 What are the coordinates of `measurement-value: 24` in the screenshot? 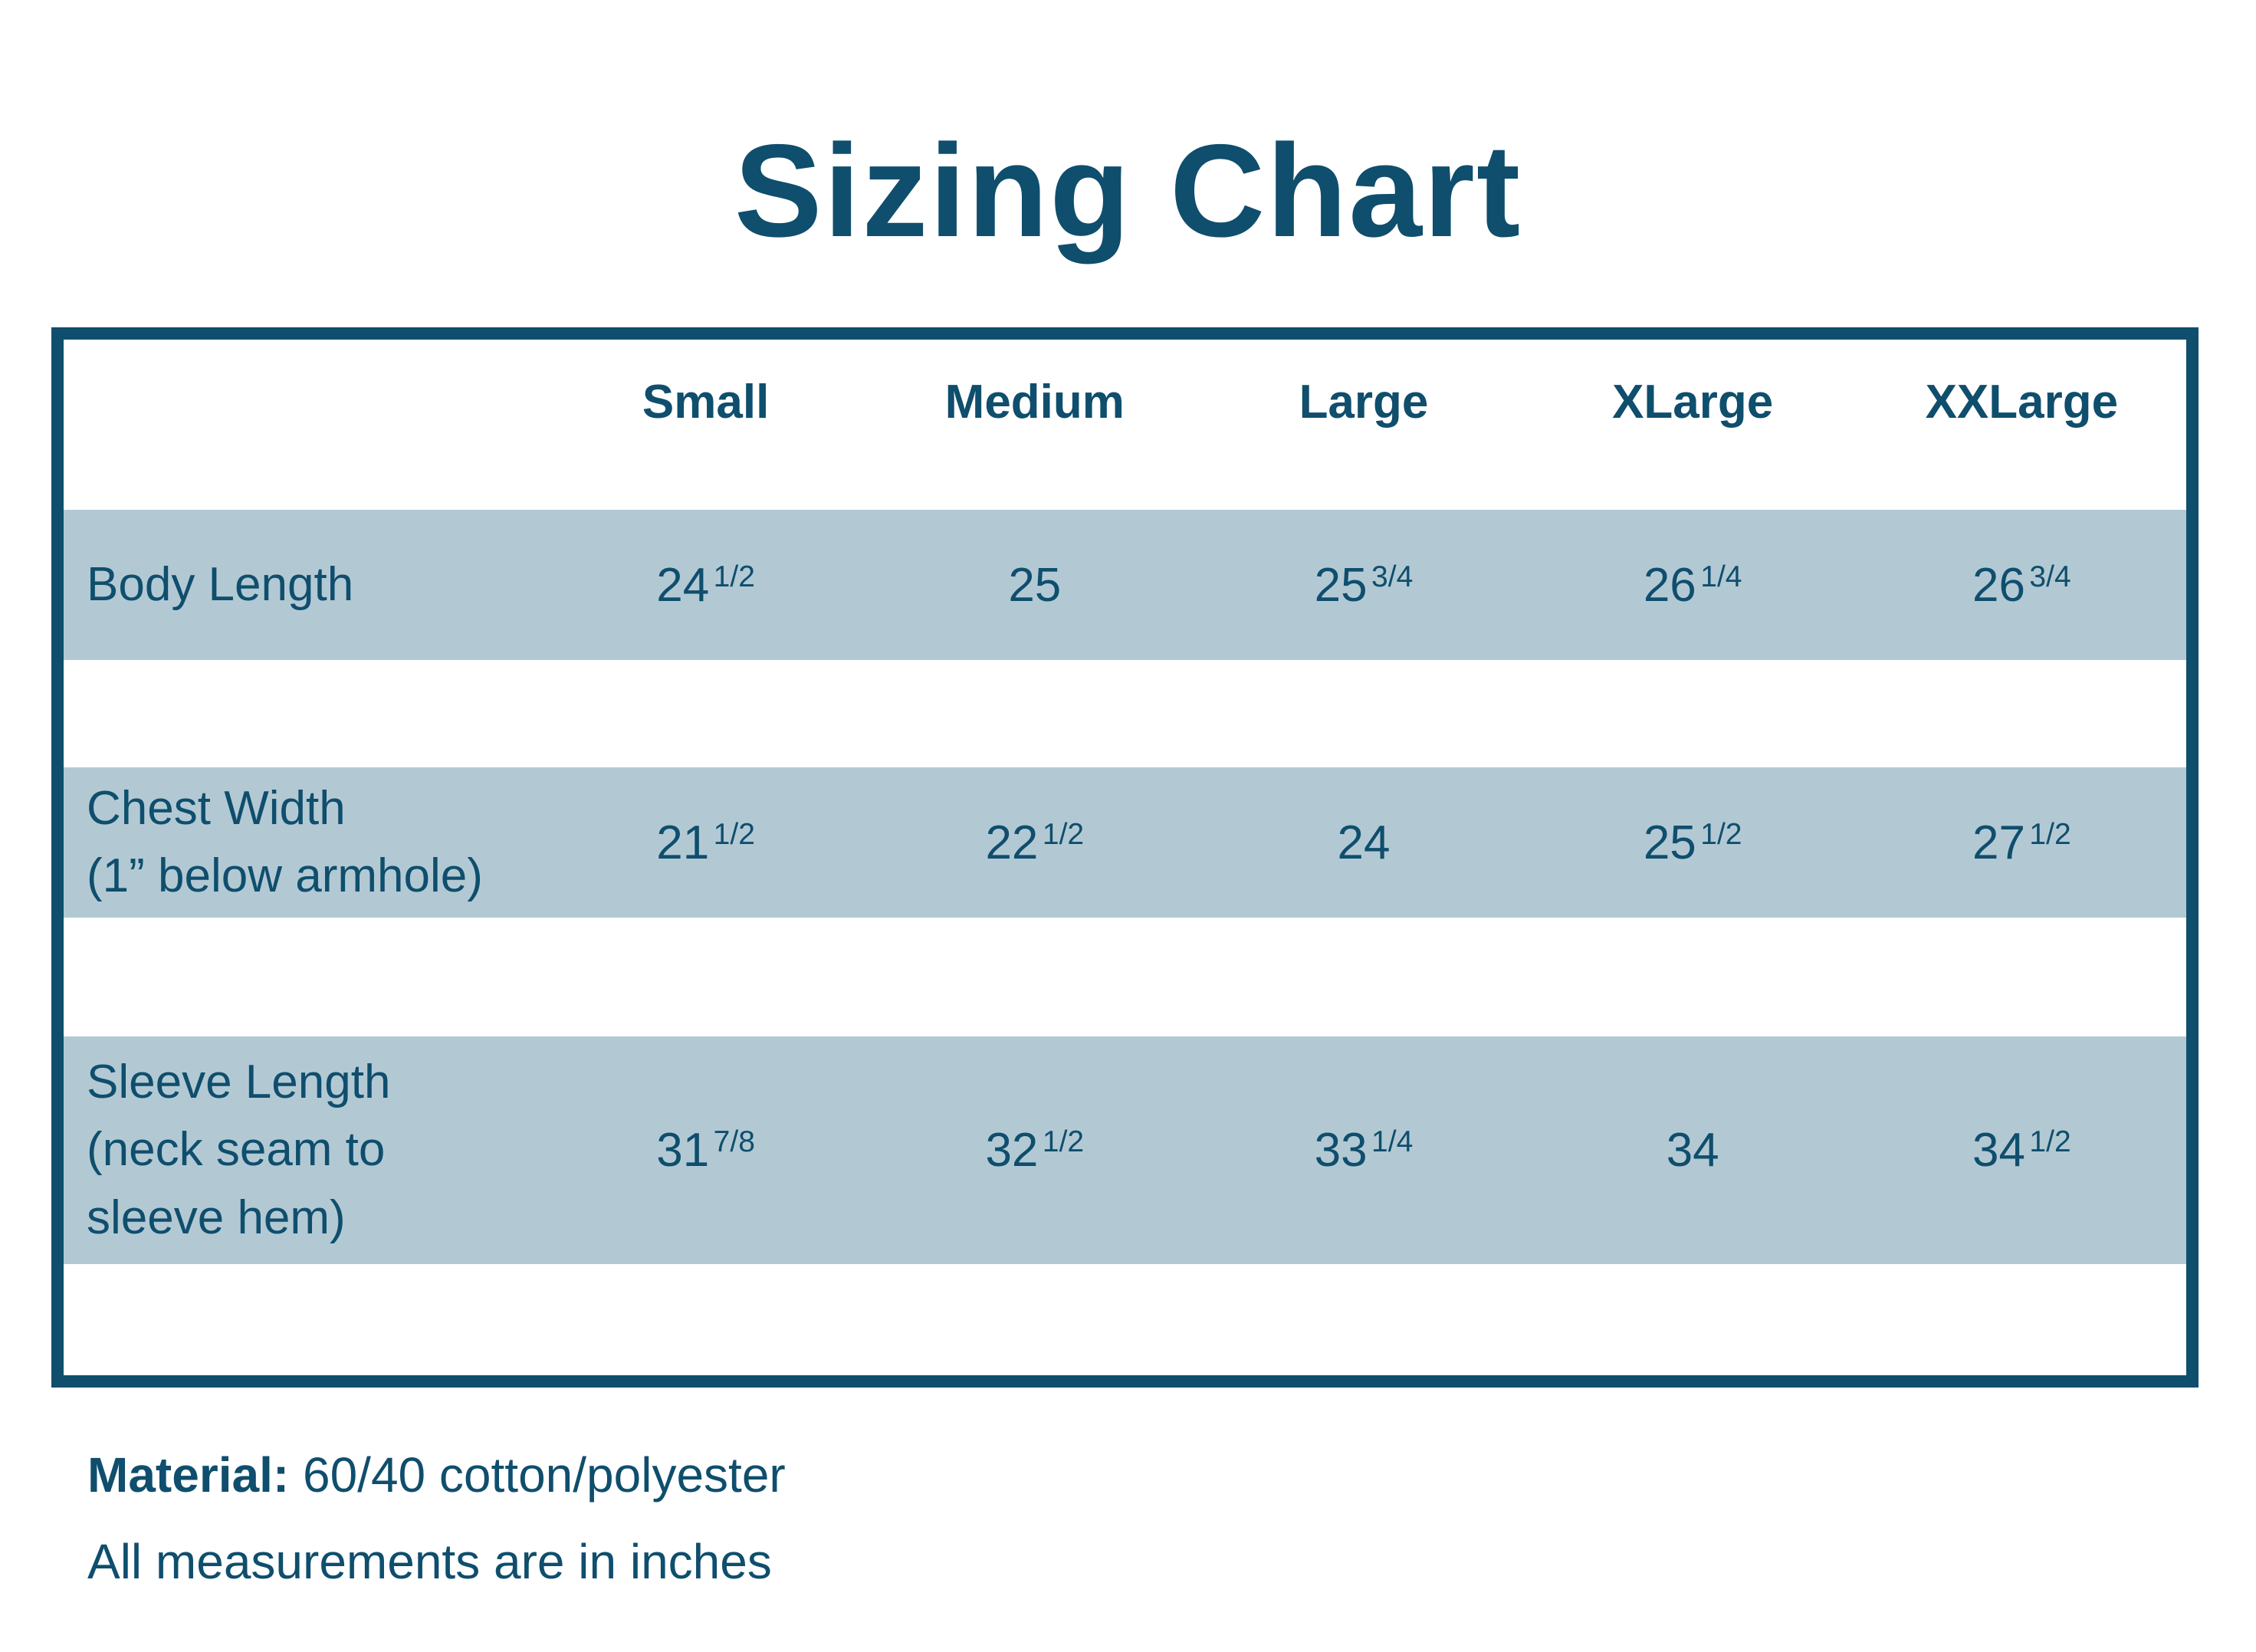 It's located at (1364, 842).